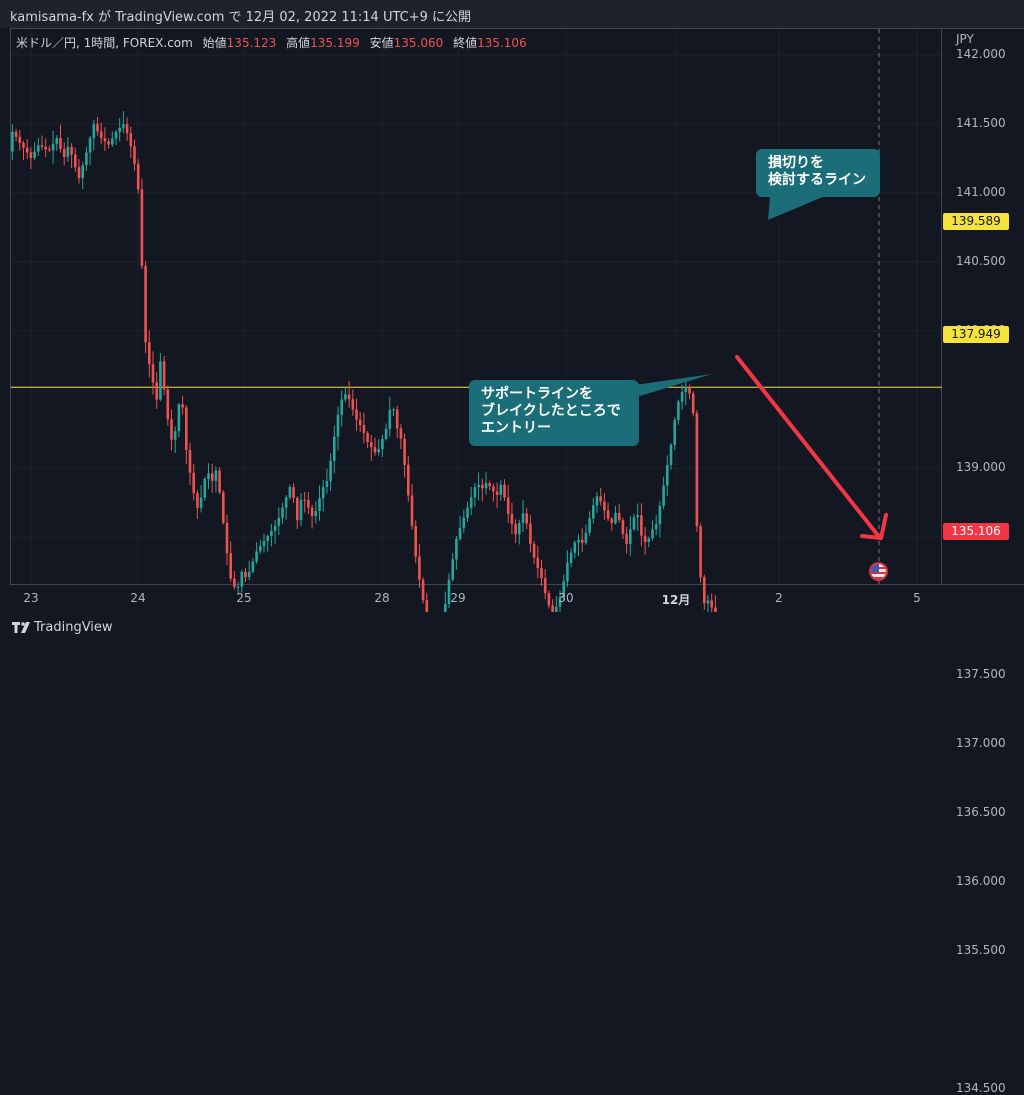 The image size is (1024, 1095). I want to click on x-tick-label: 12月, so click(676, 600).